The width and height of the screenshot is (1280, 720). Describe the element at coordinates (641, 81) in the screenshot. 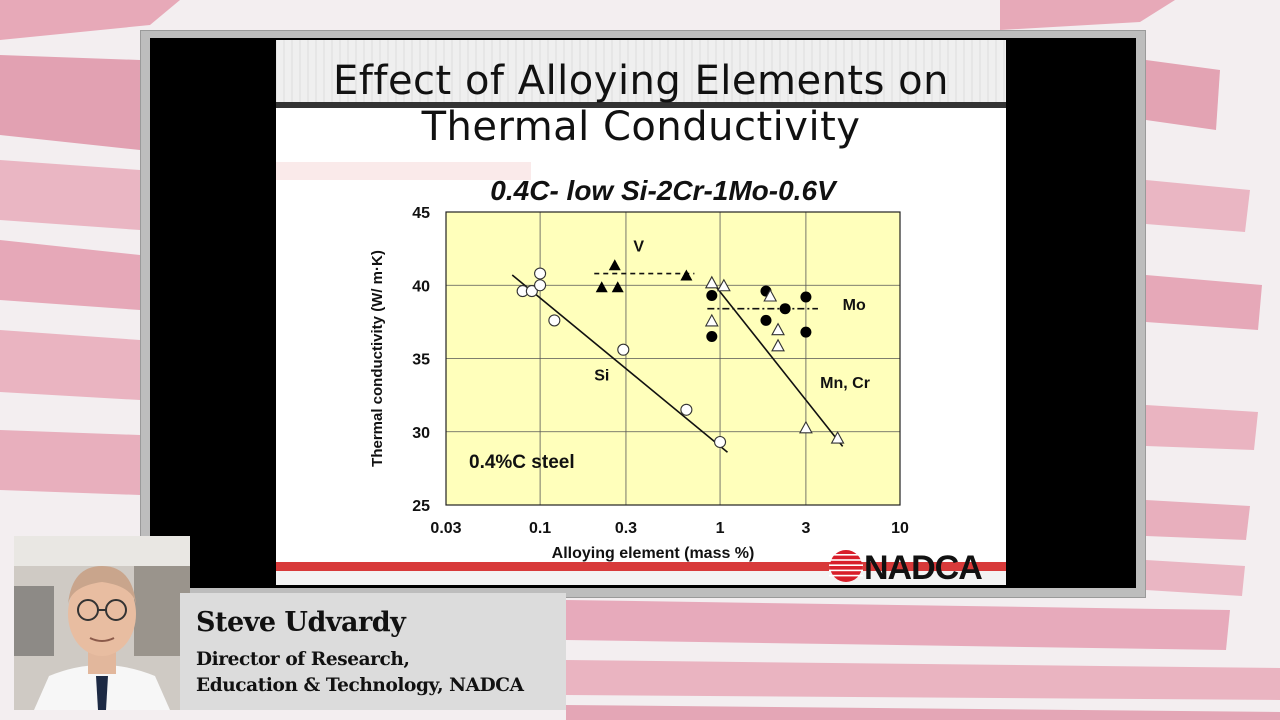

I see `slide-title-line-1: Effect of Alloying Elements on` at that location.